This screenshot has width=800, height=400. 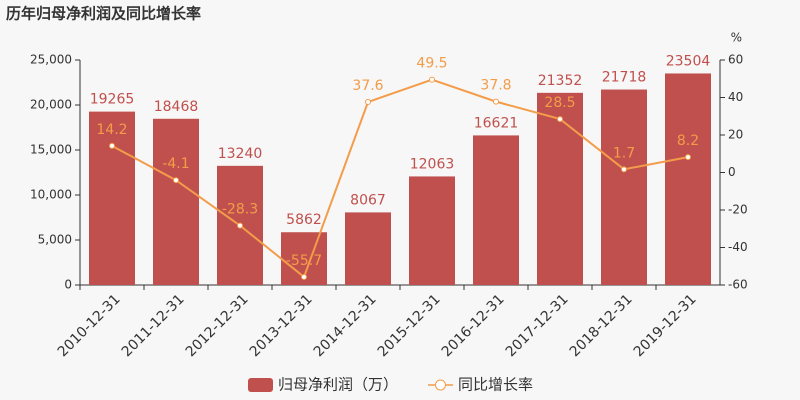 I want to click on legend-label: 归母净利润（万）, so click(x=338, y=385).